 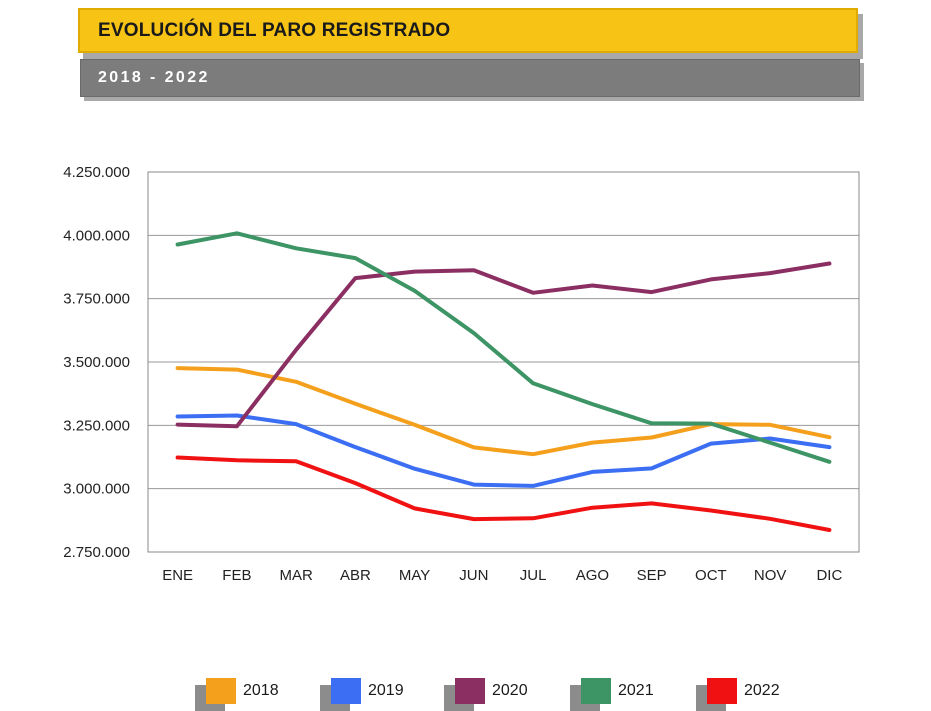 I want to click on y-tick-label: 3.500.000, so click(x=96, y=362).